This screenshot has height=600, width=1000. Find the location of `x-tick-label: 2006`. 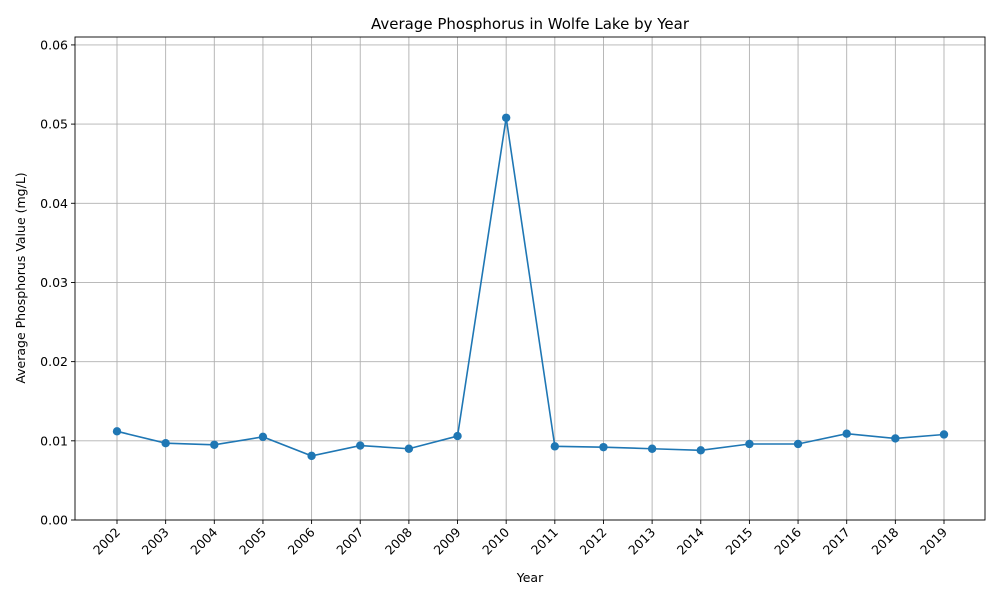

x-tick-label: 2006 is located at coordinates (301, 540).